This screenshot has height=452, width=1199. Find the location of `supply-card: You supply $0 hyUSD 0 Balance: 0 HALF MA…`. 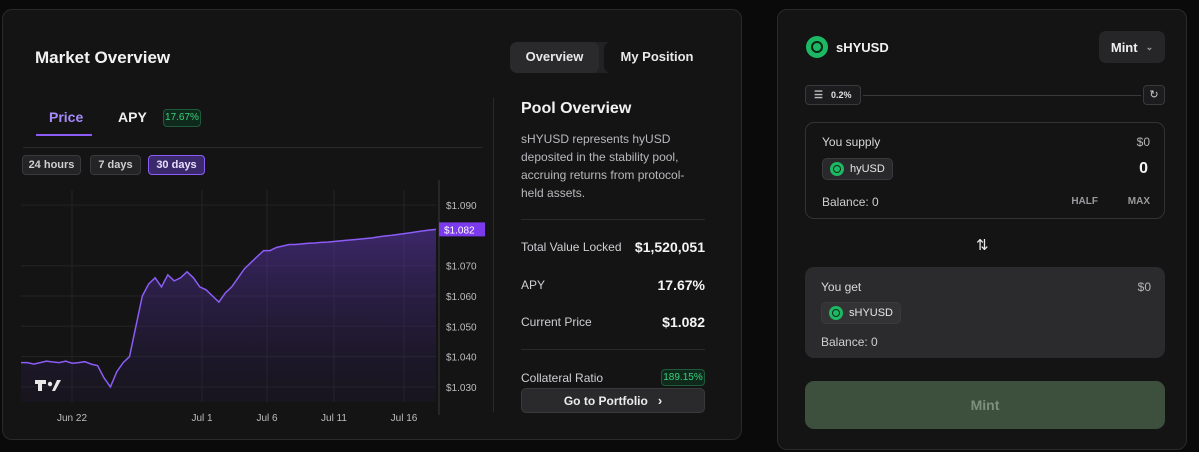

supply-card: You supply $0 hyUSD 0 Balance: 0 HALF MA… is located at coordinates (985, 170).